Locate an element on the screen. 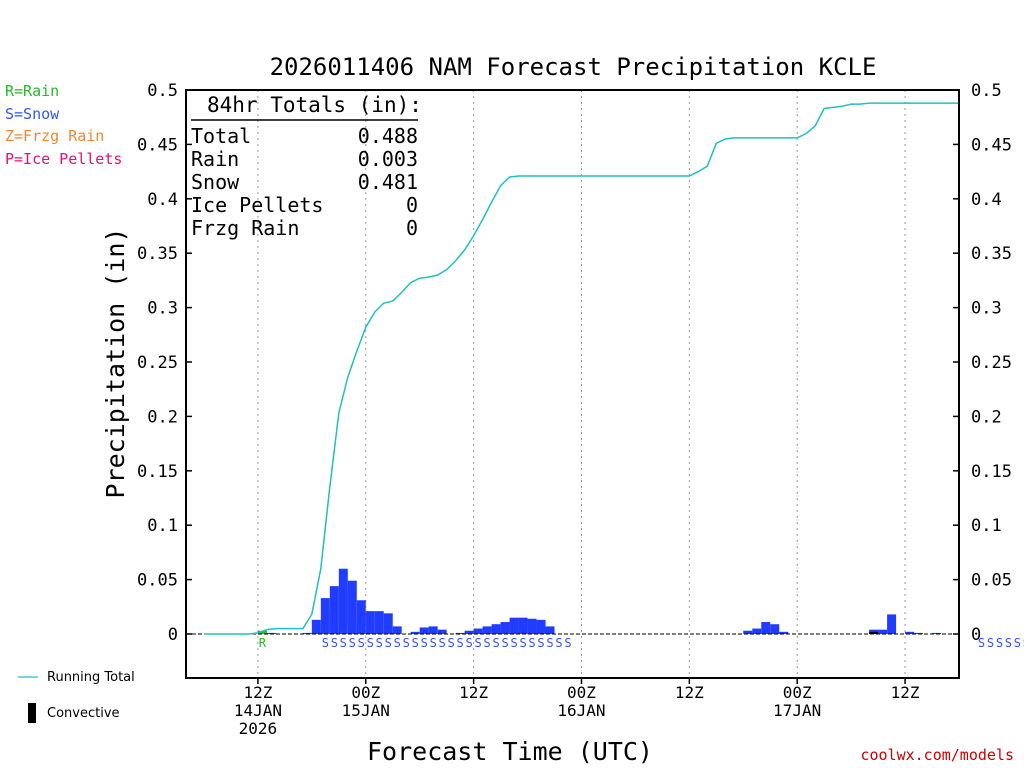 This screenshot has width=1024, height=768. y-tick-label-left: 0.3 is located at coordinates (162, 309).